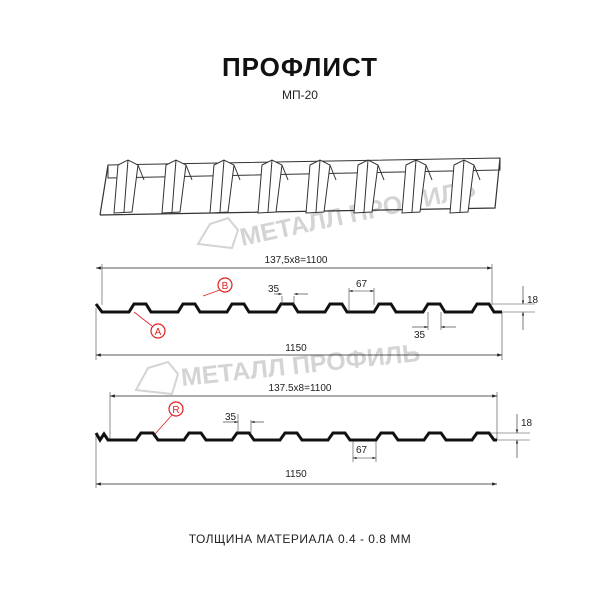 Image resolution: width=600 pixels, height=600 pixels. I want to click on profile-a: 137,5x8=1100 1150 35 67 35 18 B A, so click(316, 307).